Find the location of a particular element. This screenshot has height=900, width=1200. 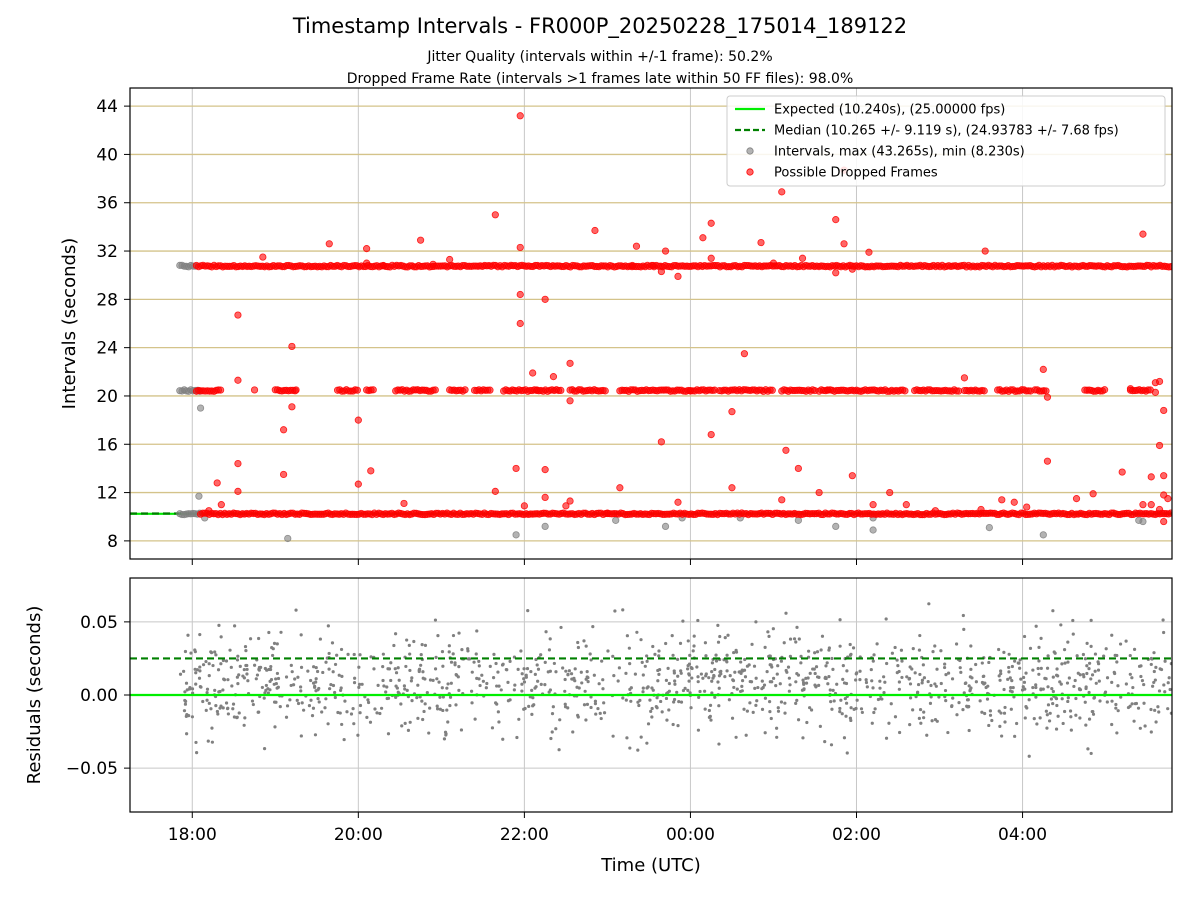

legend-entry-label: Possible Dropped Frames is located at coordinates (856, 173).